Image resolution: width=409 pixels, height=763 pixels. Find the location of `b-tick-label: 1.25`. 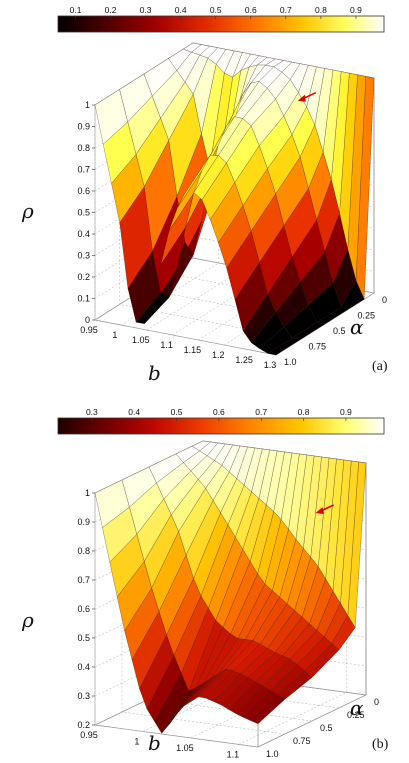

b-tick-label: 1.25 is located at coordinates (244, 360).